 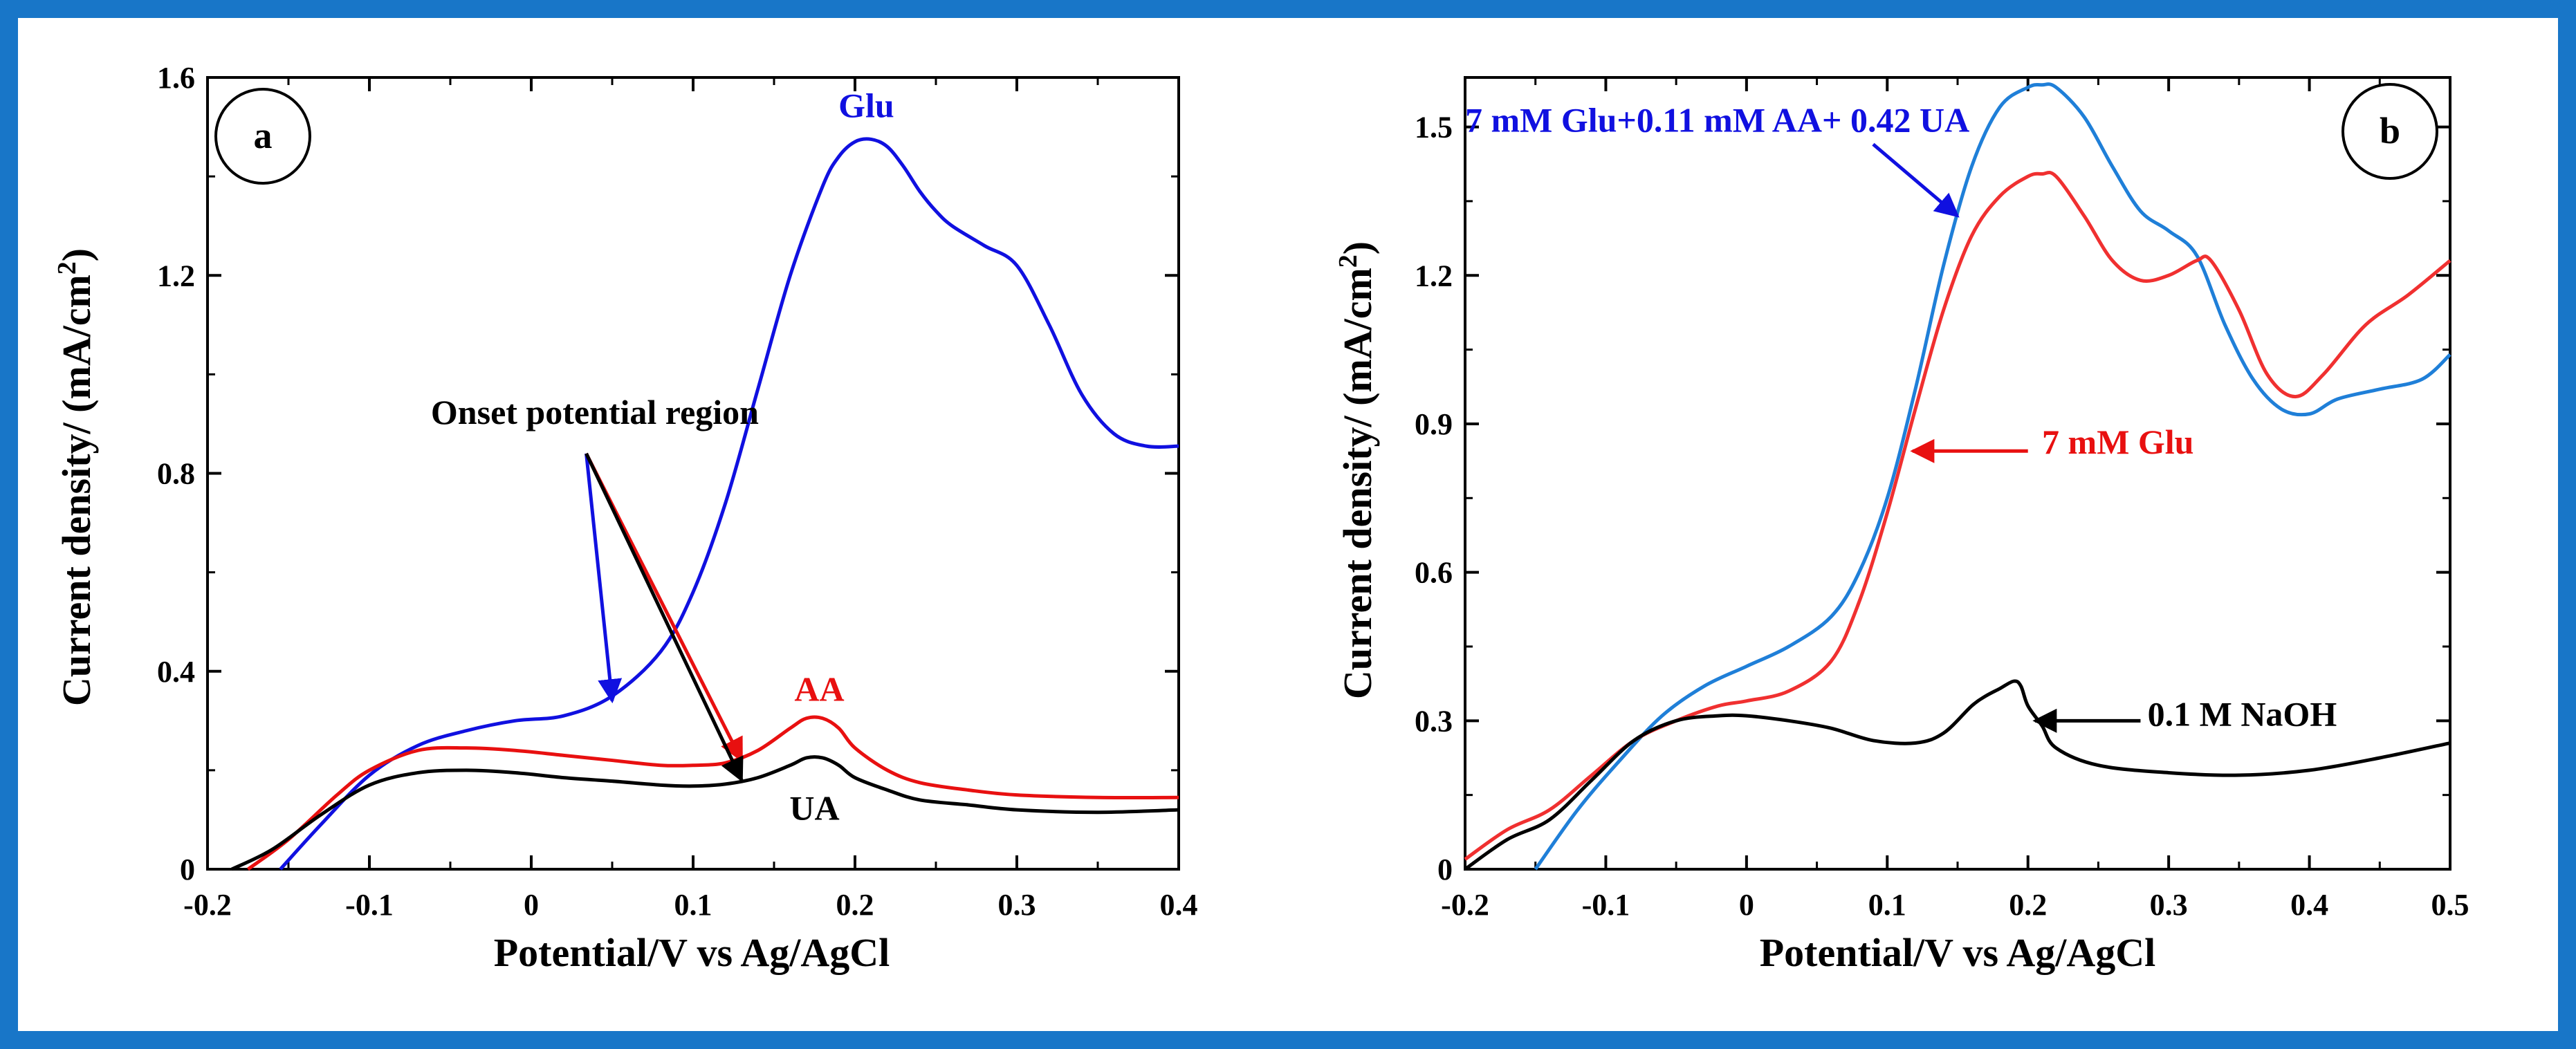 What do you see at coordinates (76, 490) in the screenshot?
I see `panel-a-y-axis-label-main: Current density/ (mA/cm` at bounding box center [76, 490].